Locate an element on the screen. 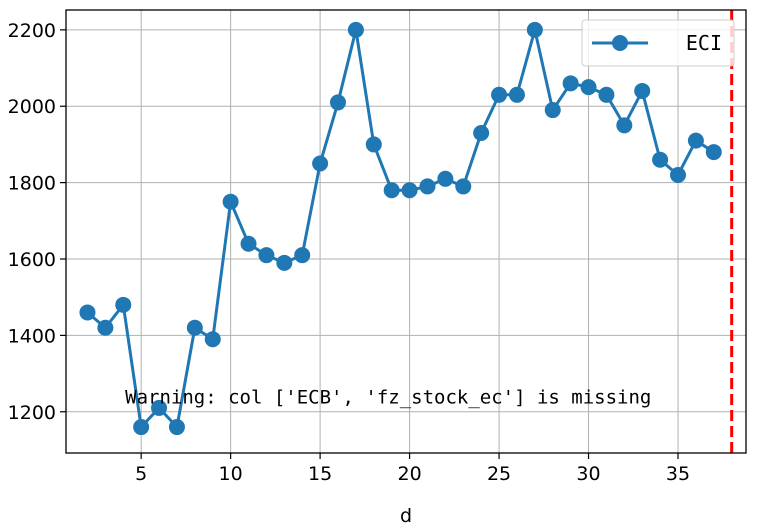  y-tick-label: 2200 is located at coordinates (32, 31).